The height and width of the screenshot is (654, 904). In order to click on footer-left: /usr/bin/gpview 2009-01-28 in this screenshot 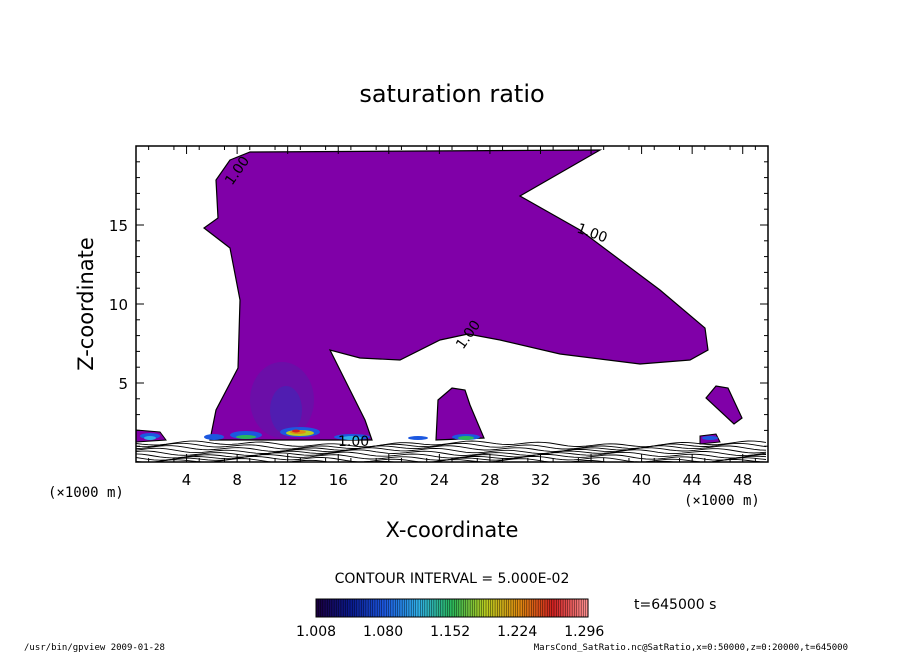, I will do `click(94, 648)`.